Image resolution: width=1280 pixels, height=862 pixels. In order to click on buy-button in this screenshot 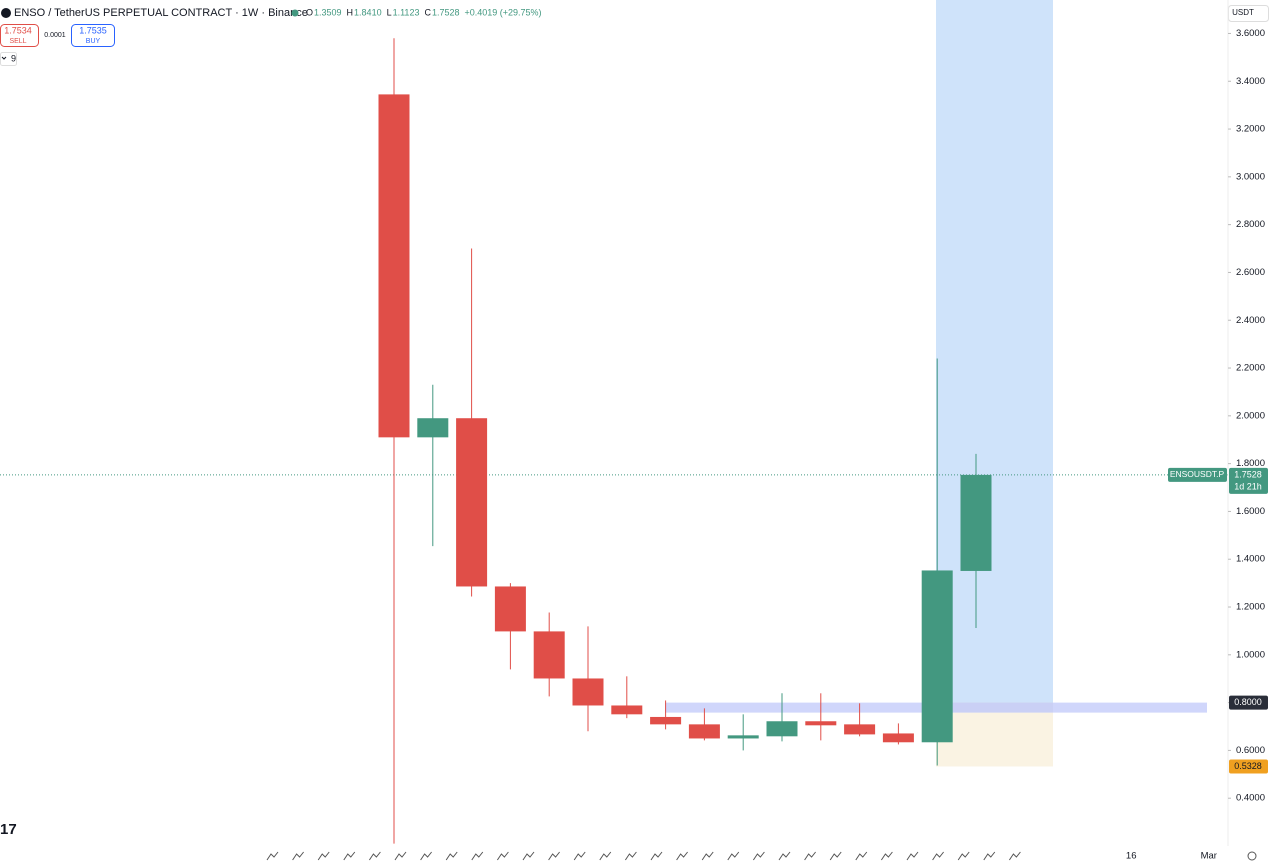, I will do `click(93, 35)`.